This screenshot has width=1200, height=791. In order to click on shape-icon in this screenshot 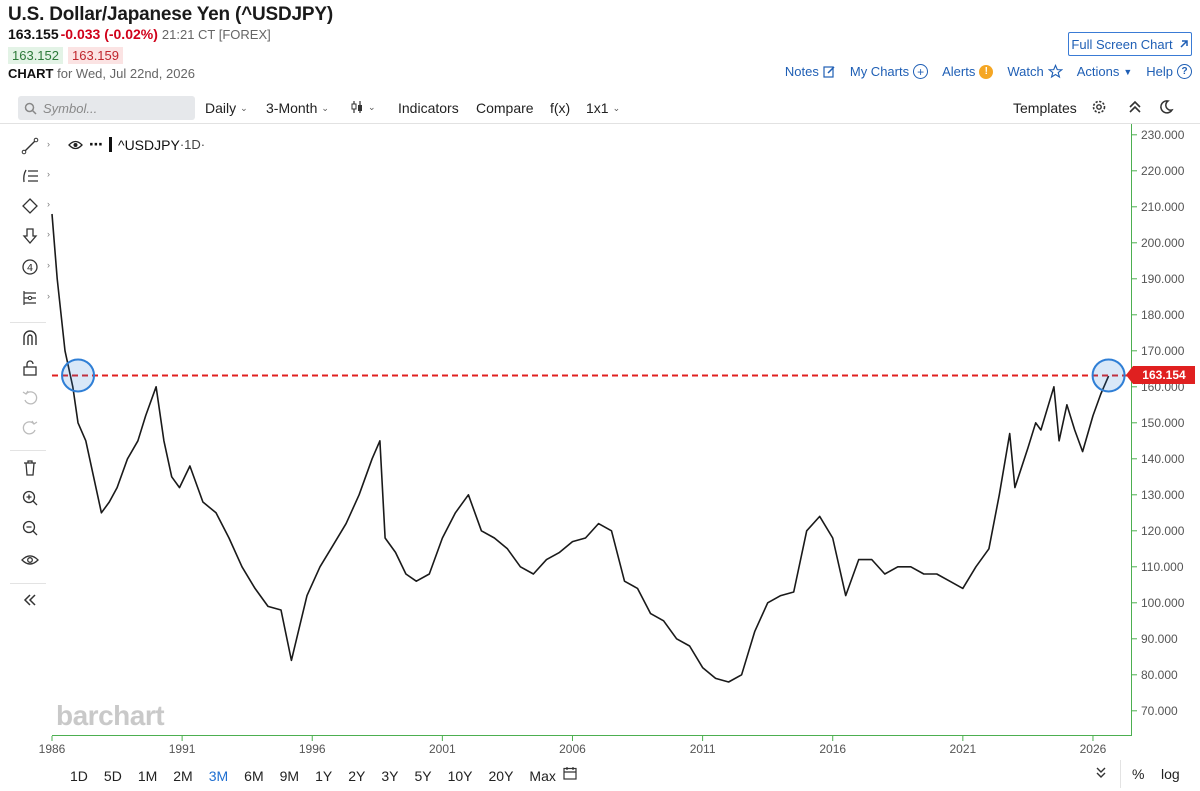, I will do `click(30, 206)`.